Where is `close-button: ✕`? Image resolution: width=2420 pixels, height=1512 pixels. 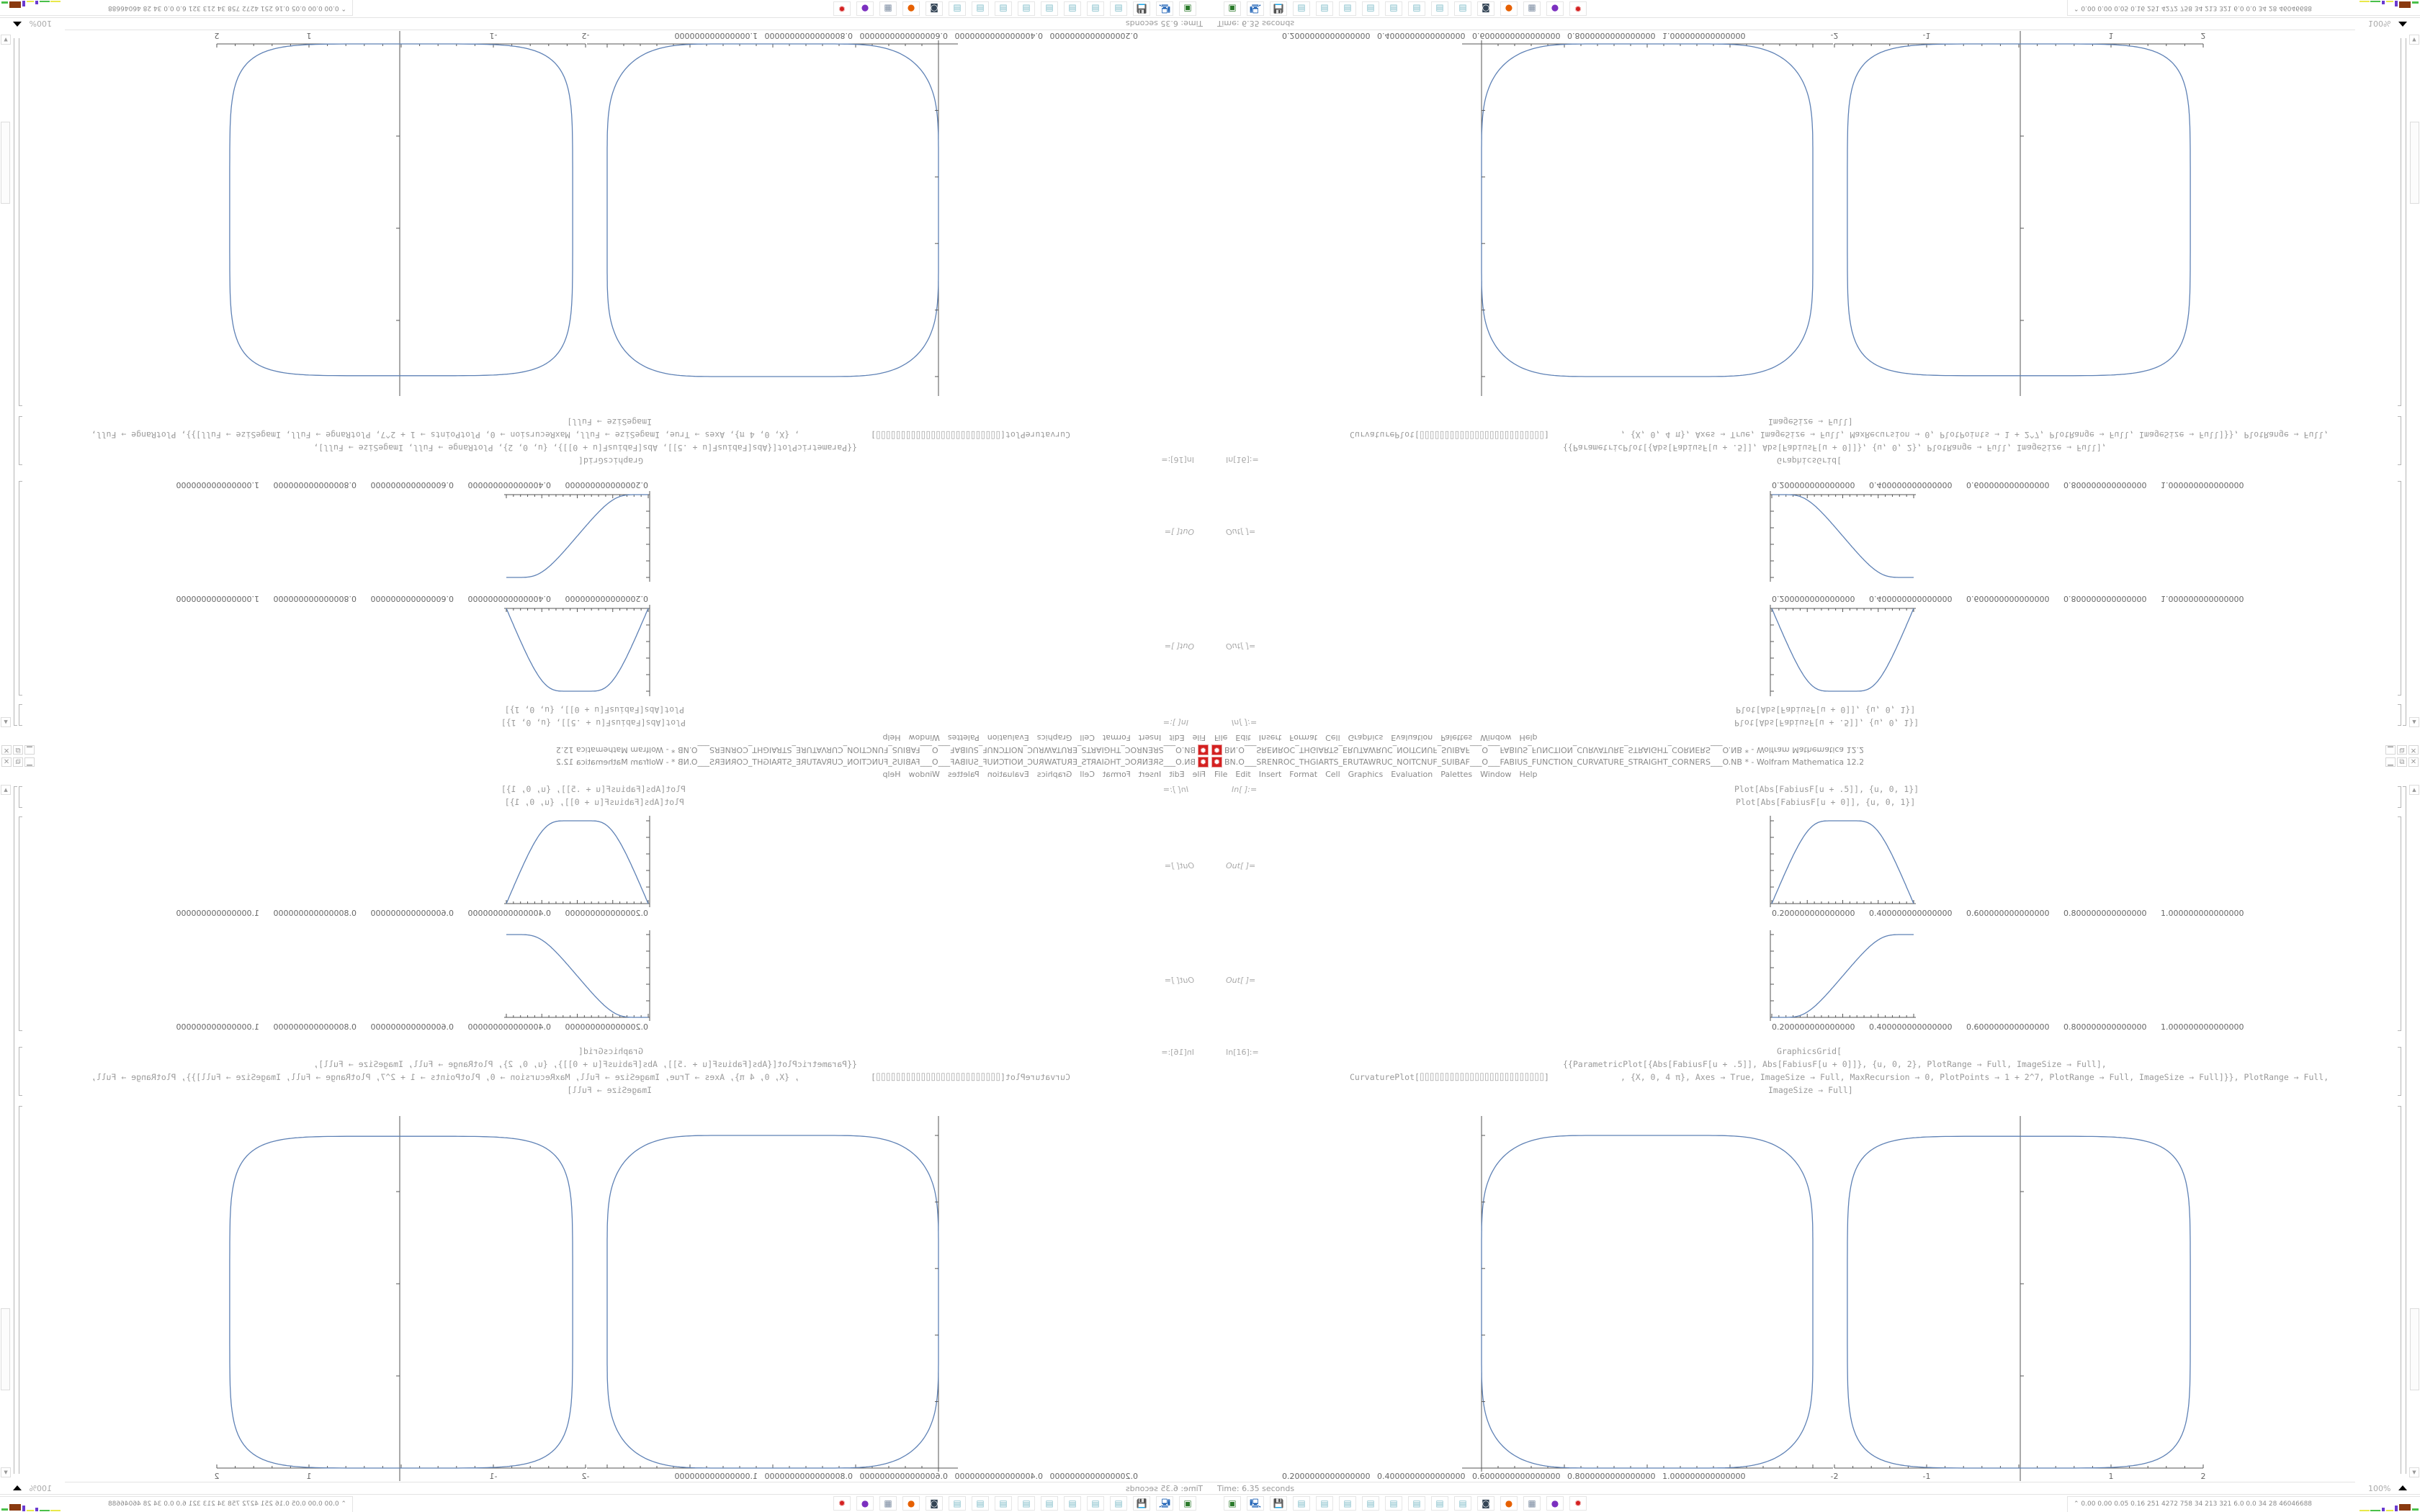
close-button: ✕ is located at coordinates (2413, 762).